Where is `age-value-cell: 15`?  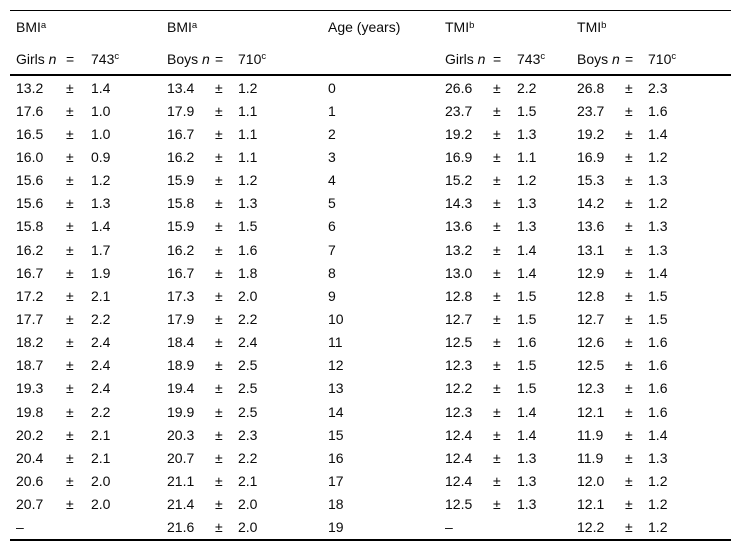
age-value-cell: 15 is located at coordinates (336, 434).